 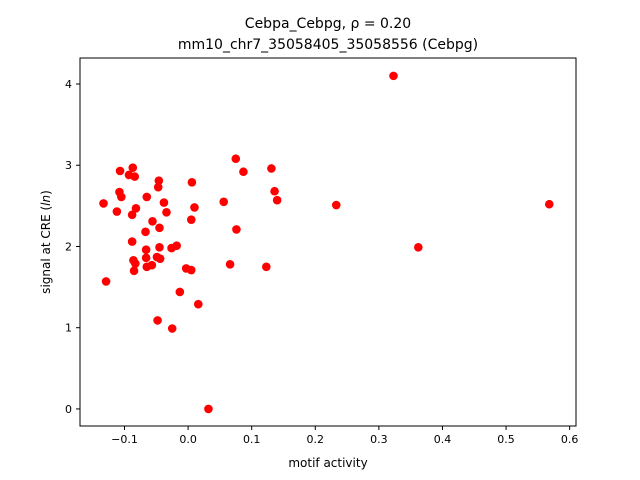 What do you see at coordinates (443, 439) in the screenshot?
I see `x-tick-label-5: 0.4` at bounding box center [443, 439].